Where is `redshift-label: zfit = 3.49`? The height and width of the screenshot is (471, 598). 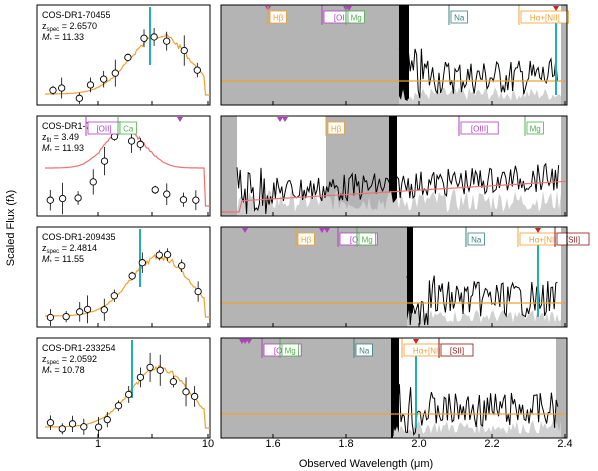 redshift-label: zfit = 3.49 is located at coordinates (60, 138).